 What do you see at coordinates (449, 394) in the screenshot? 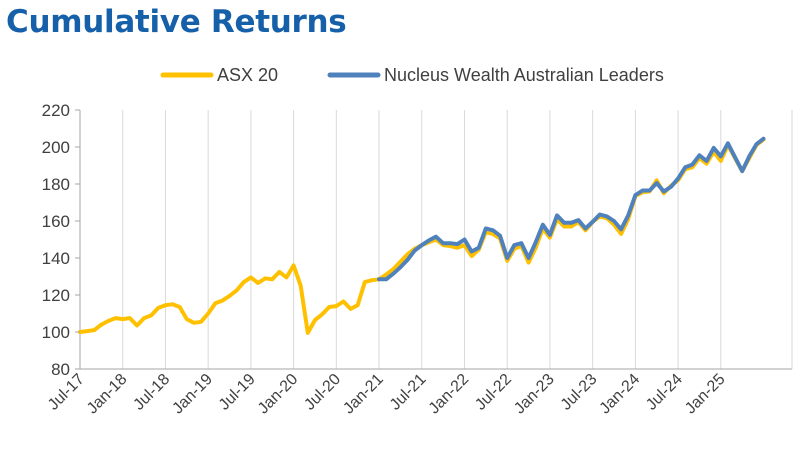
I see `x-tick-label: Jan-22` at bounding box center [449, 394].